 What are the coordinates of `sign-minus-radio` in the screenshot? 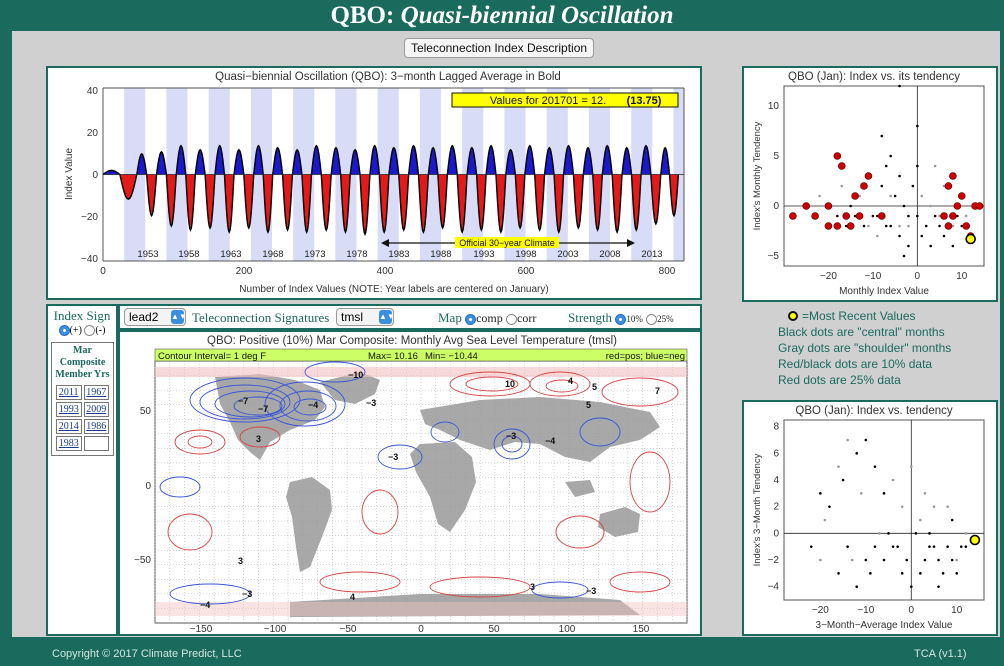 It's located at (90, 331).